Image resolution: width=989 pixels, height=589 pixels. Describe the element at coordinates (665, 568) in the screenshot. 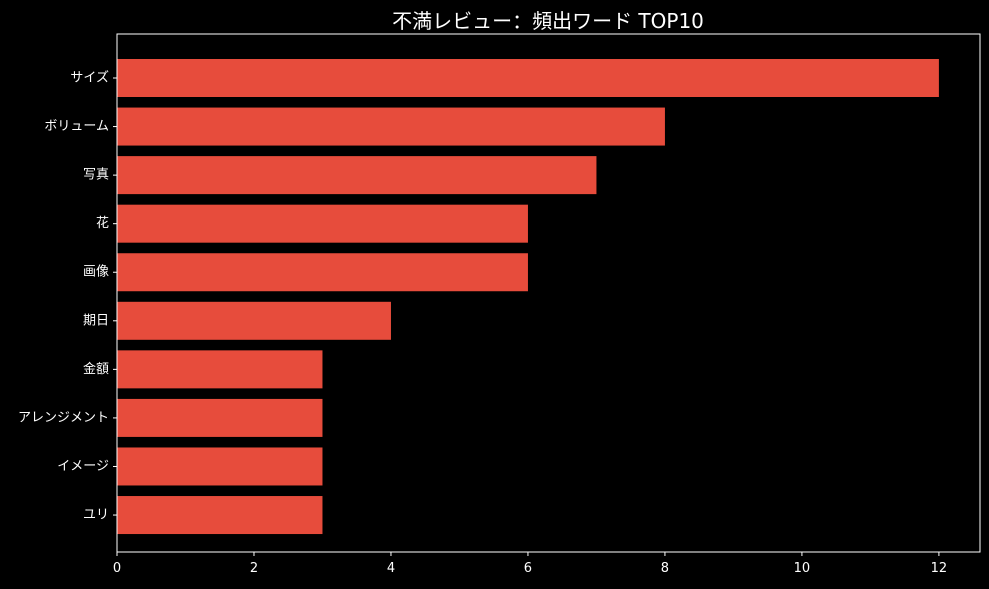

I see `x-tick-label-4: 8` at that location.